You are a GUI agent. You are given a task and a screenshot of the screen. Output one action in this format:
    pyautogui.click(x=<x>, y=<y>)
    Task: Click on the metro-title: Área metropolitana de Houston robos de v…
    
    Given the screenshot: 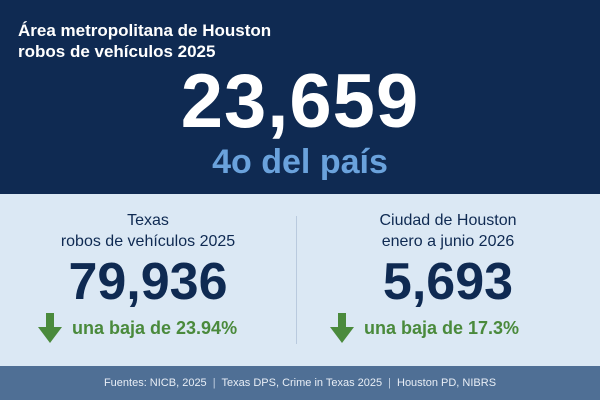 What is the action you would take?
    pyautogui.click(x=144, y=41)
    